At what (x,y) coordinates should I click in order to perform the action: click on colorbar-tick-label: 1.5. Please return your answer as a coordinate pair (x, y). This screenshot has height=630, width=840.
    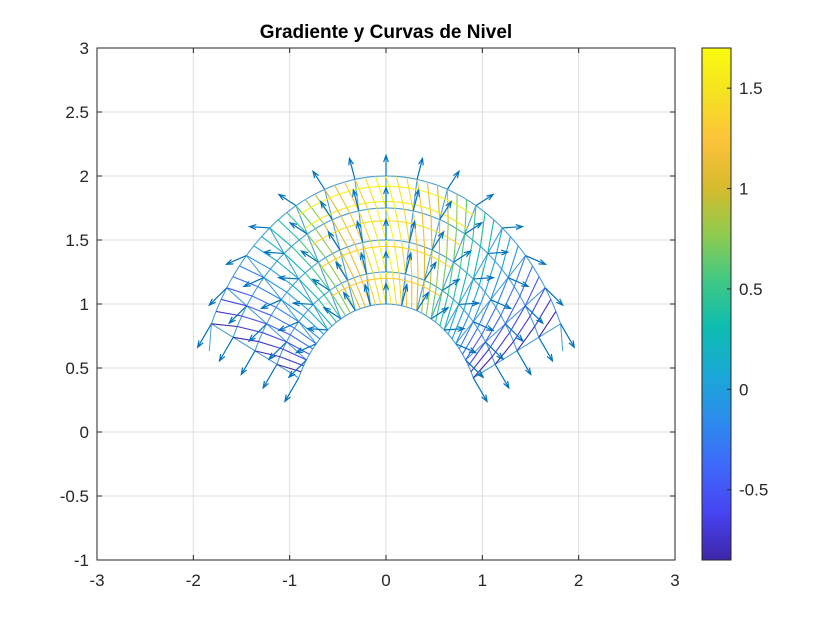
    Looking at the image, I should click on (751, 88).